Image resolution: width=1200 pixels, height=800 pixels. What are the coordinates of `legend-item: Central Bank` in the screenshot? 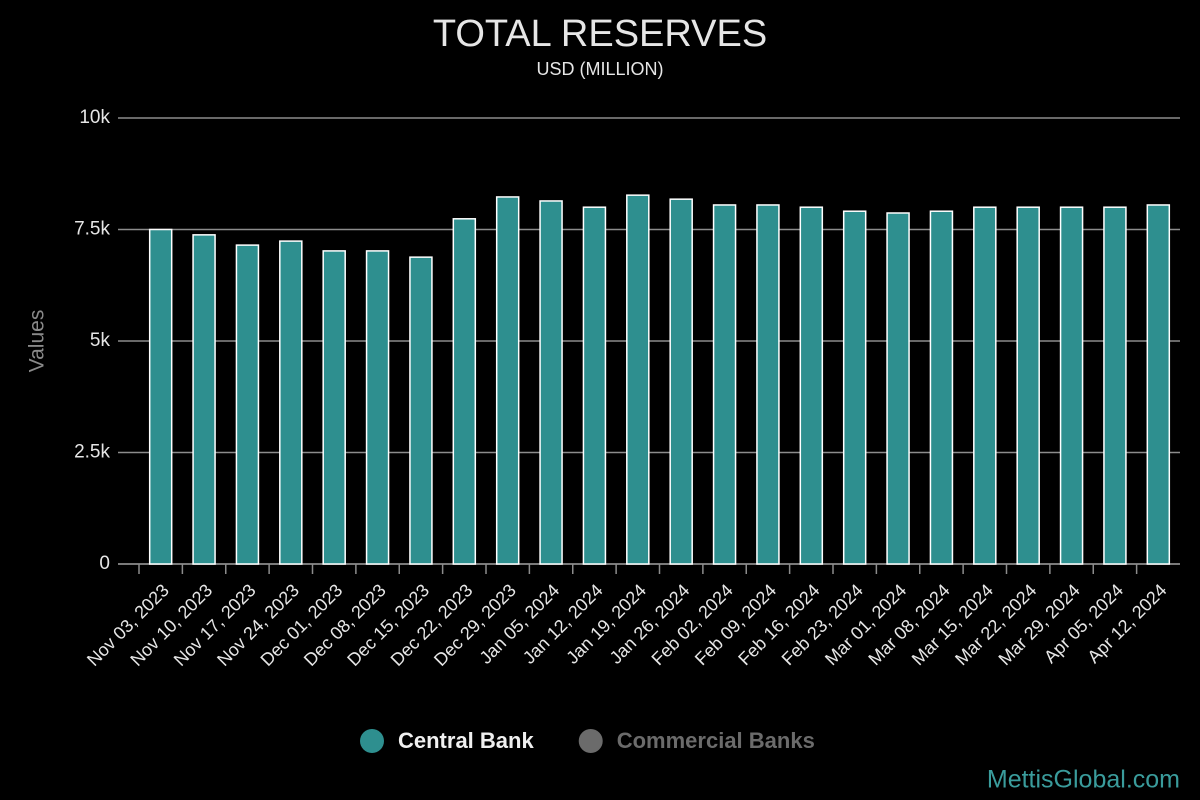 It's located at (447, 740).